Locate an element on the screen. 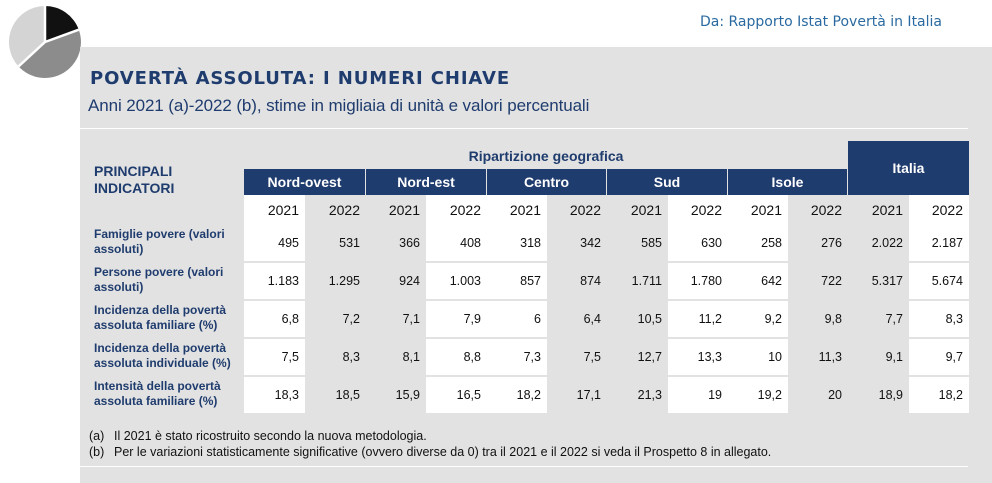  table-cell: 8,8 is located at coordinates (456, 357).